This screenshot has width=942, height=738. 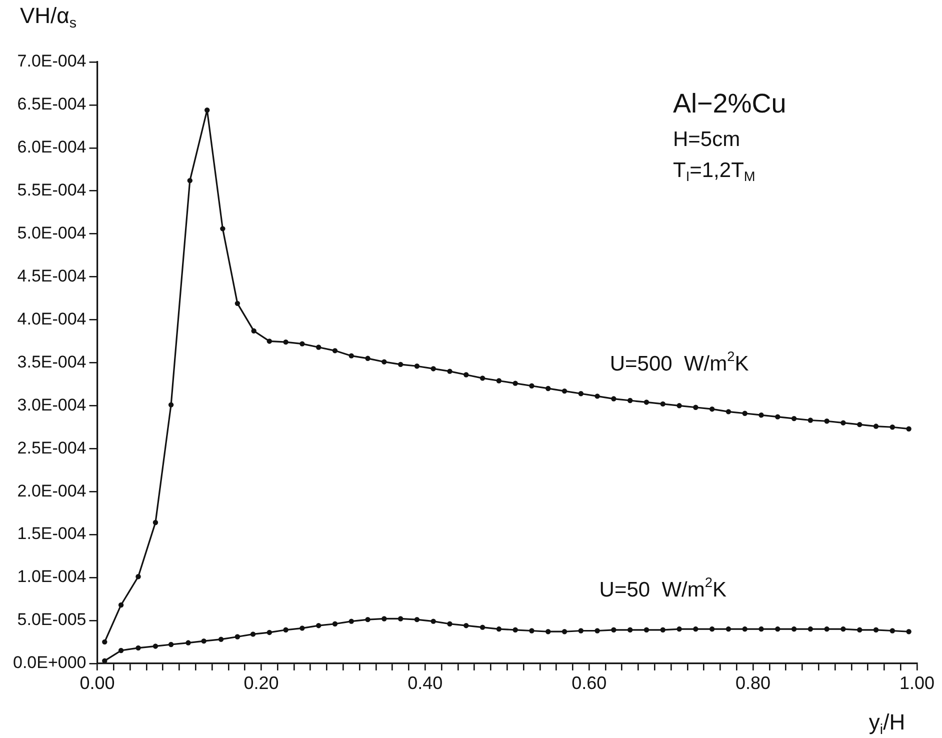 What do you see at coordinates (425, 683) in the screenshot?
I see `x-tick-label: 0.40` at bounding box center [425, 683].